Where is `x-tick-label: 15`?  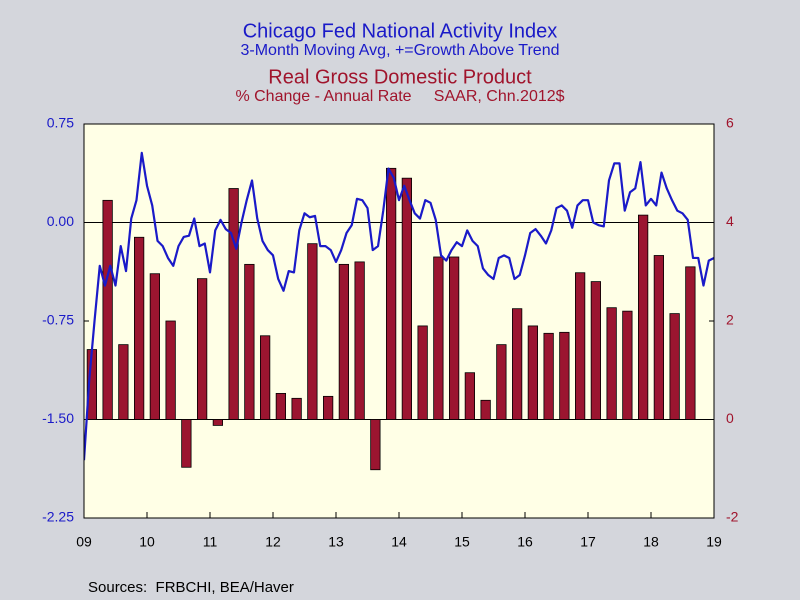 x-tick-label: 15 is located at coordinates (462, 542).